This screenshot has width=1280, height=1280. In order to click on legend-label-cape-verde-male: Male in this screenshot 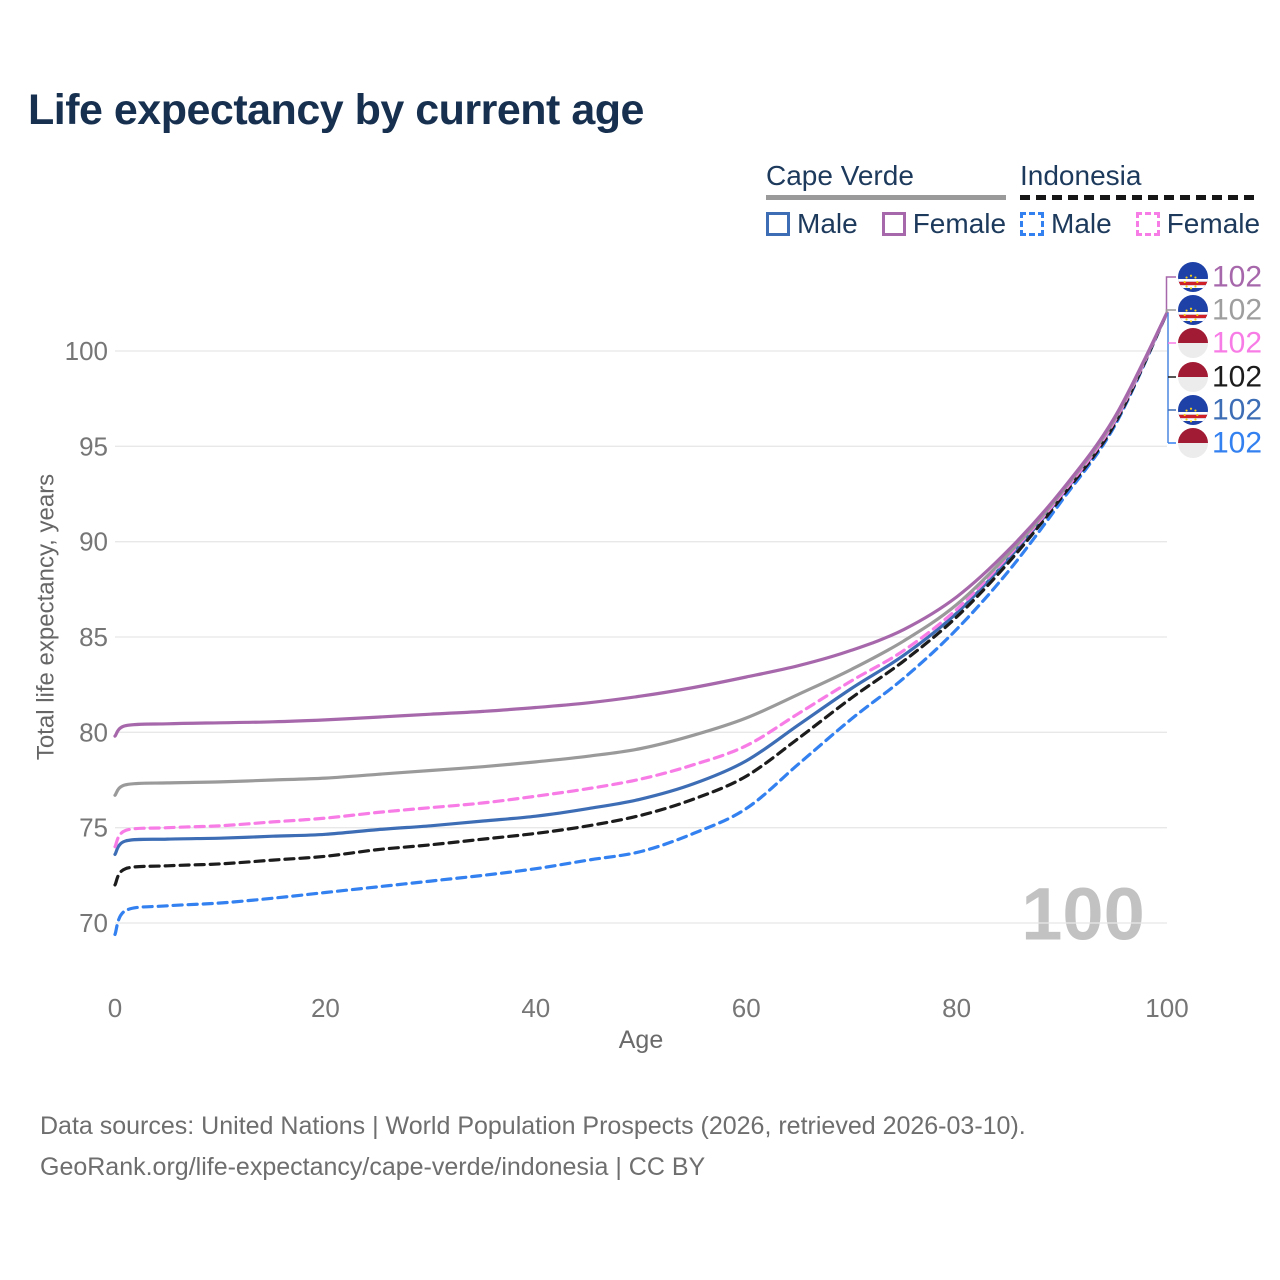, I will do `click(827, 223)`.